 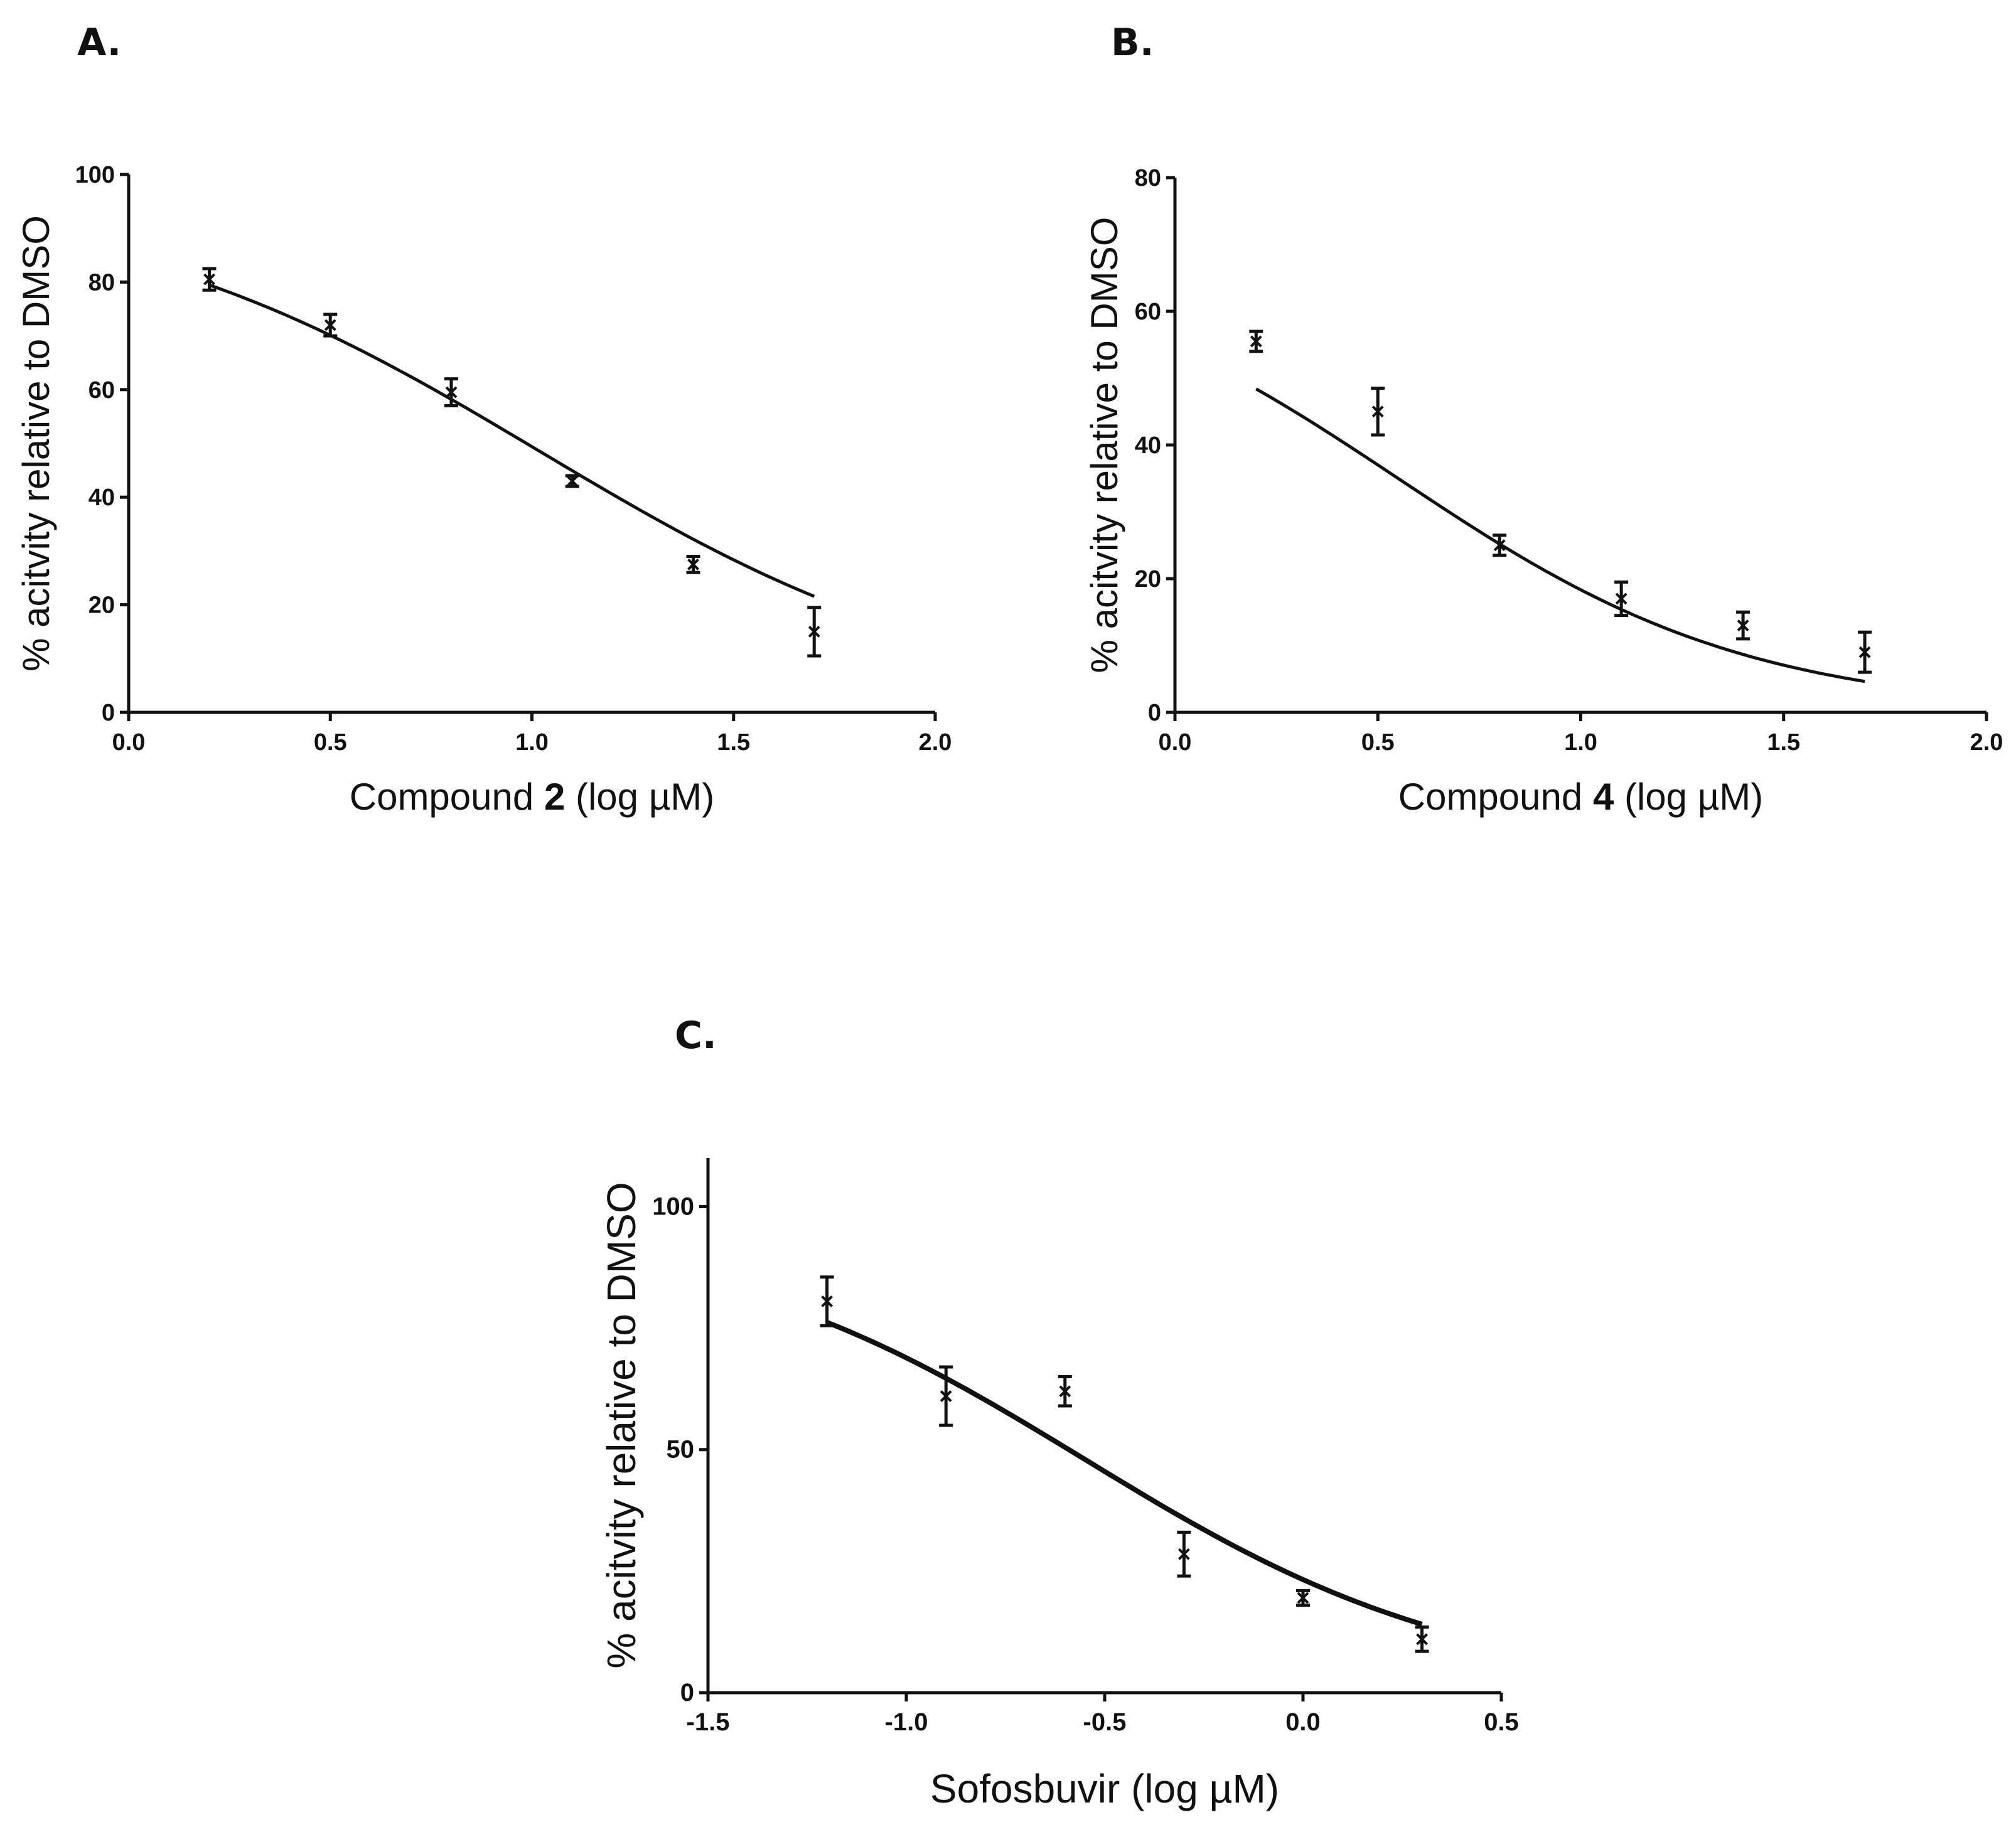 I want to click on x-axis-title: Sofosbuvir (log µM), so click(x=1104, y=1789).